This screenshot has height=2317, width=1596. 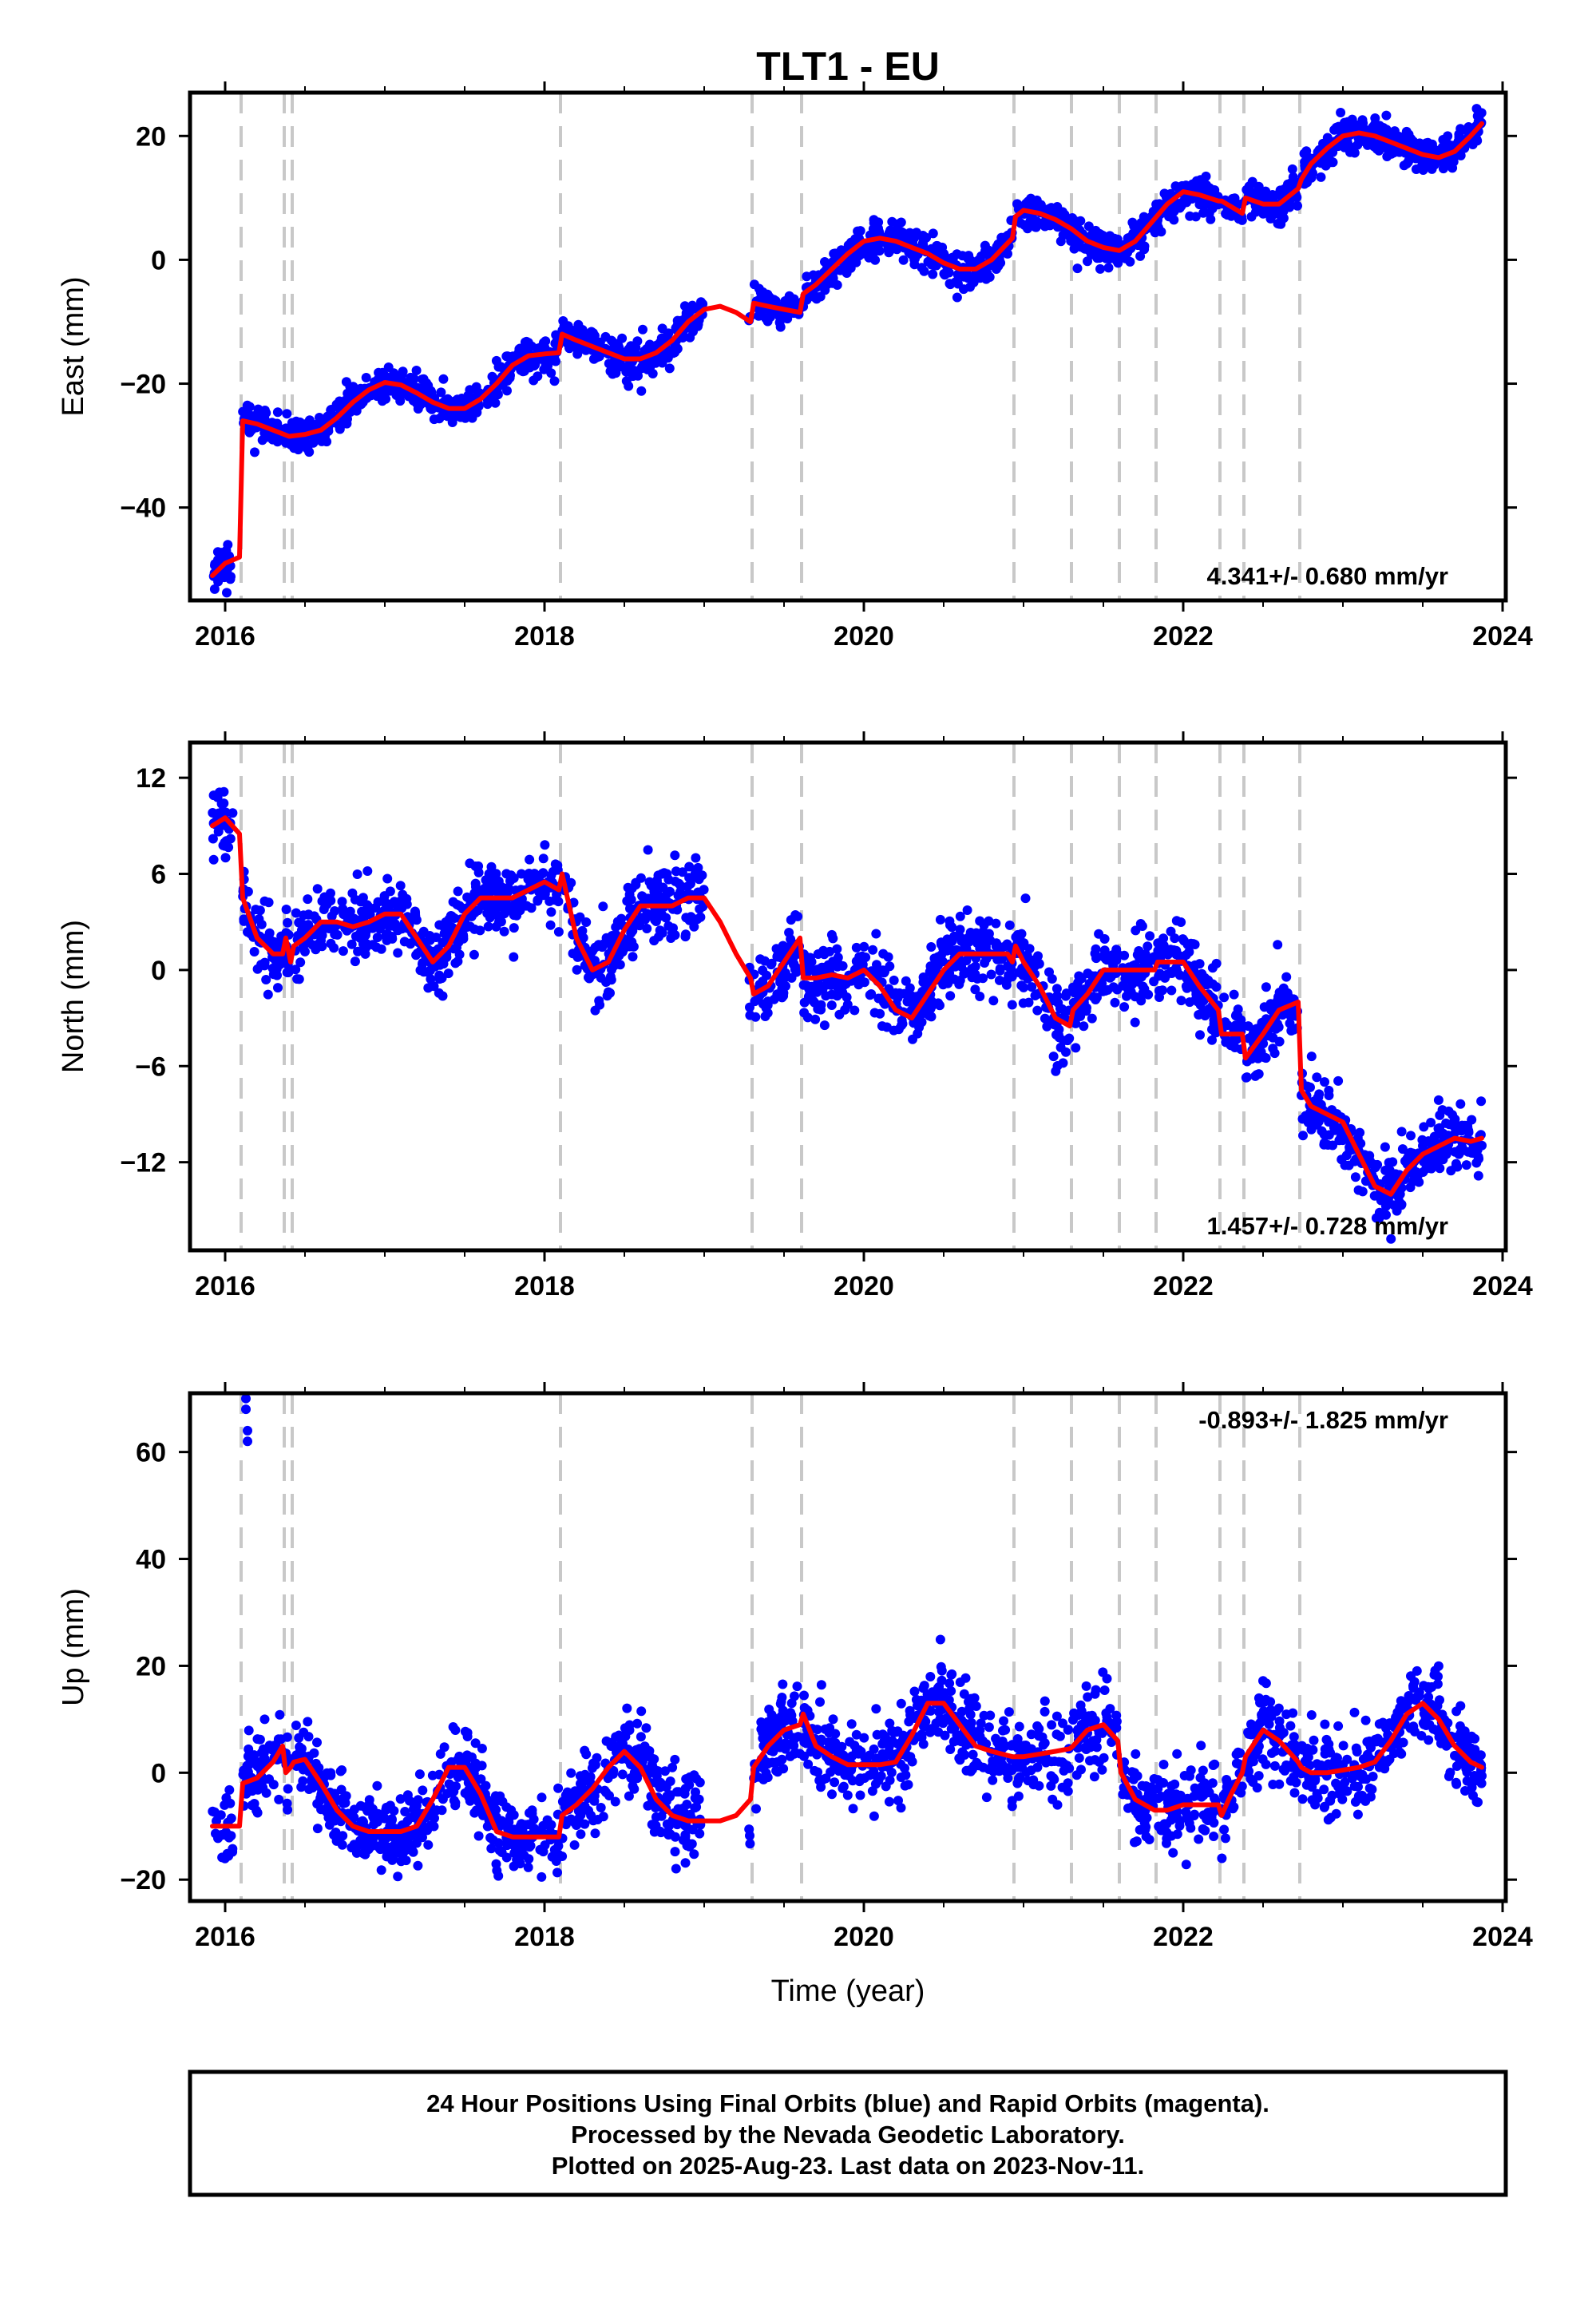 What do you see at coordinates (1183, 636) in the screenshot?
I see `east-x-tick-label: 2022` at bounding box center [1183, 636].